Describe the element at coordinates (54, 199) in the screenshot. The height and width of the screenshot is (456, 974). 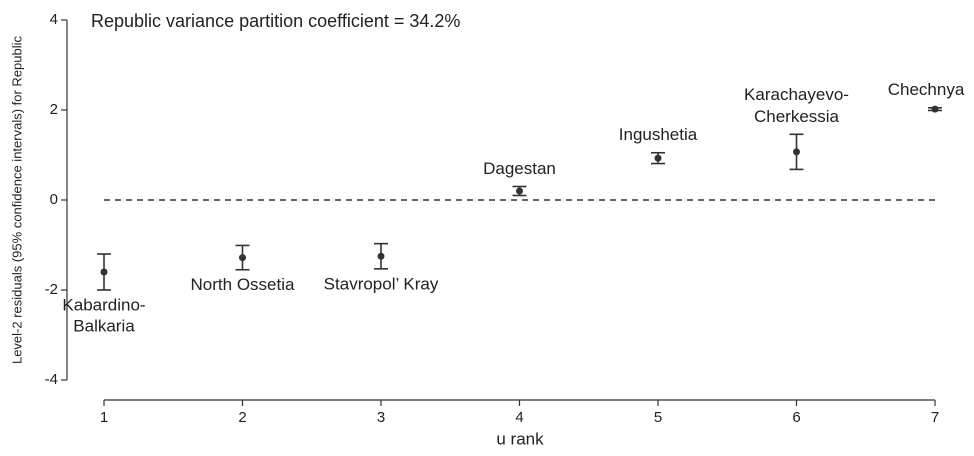
I see `y-tick-label: 0` at that location.